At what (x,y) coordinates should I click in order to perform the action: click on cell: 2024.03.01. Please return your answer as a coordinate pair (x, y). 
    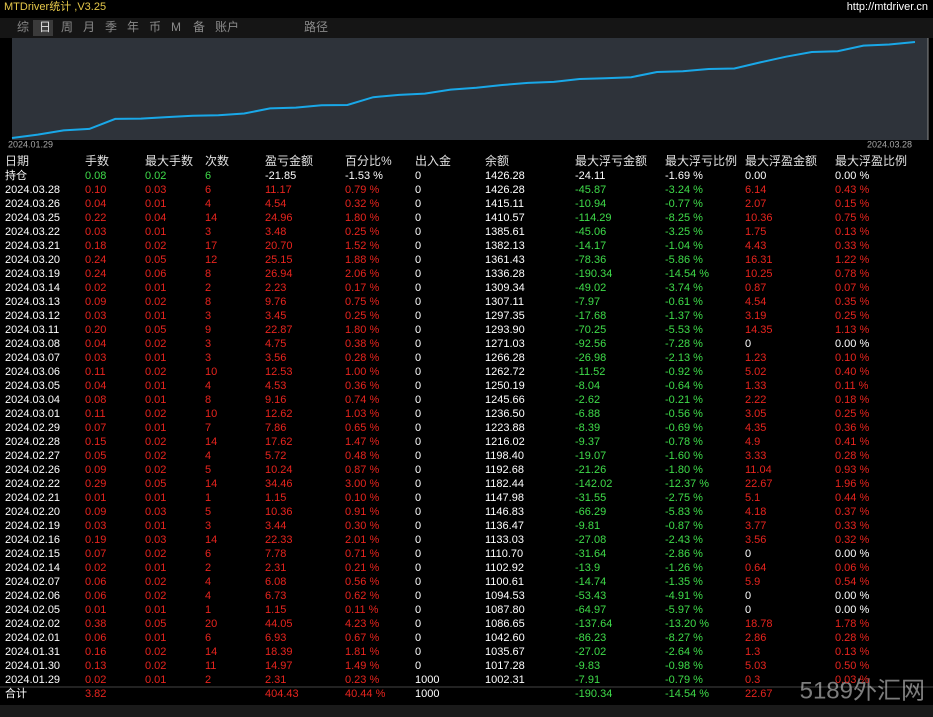
    Looking at the image, I should click on (32, 414).